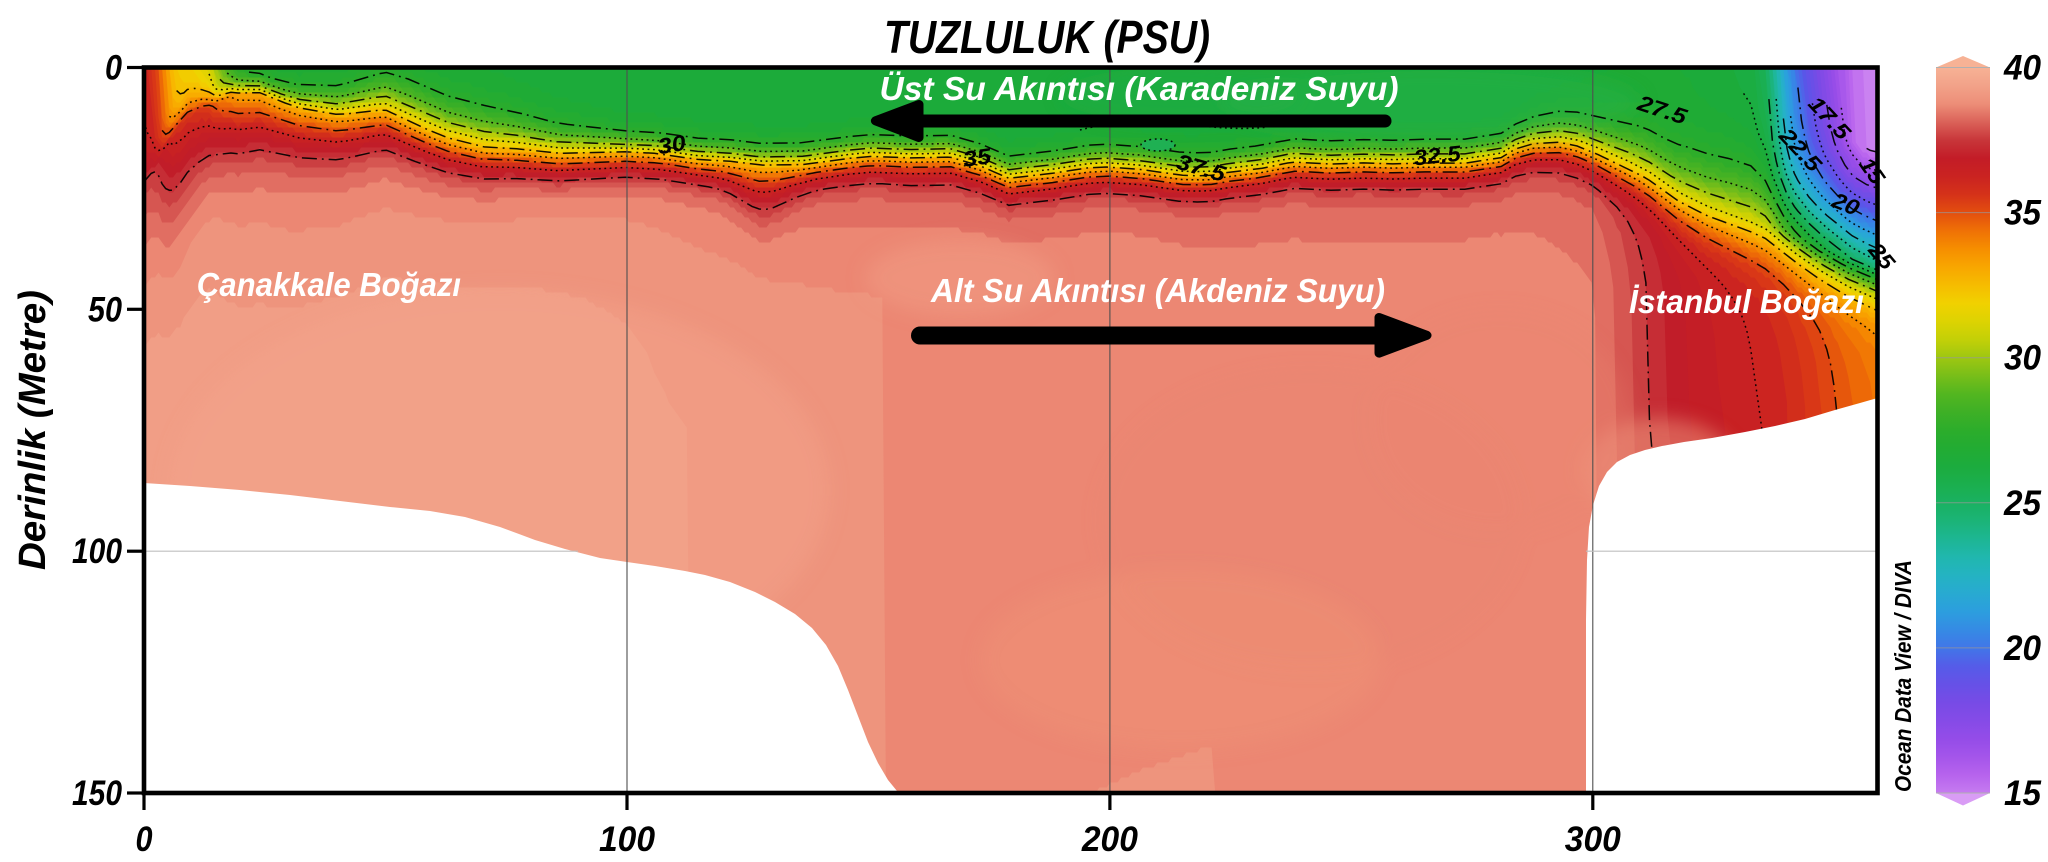  Describe the element at coordinates (1157, 290) in the screenshot. I see `svg-text: Alt Su Akıntısı (Akdeniz Suyu)` at that location.